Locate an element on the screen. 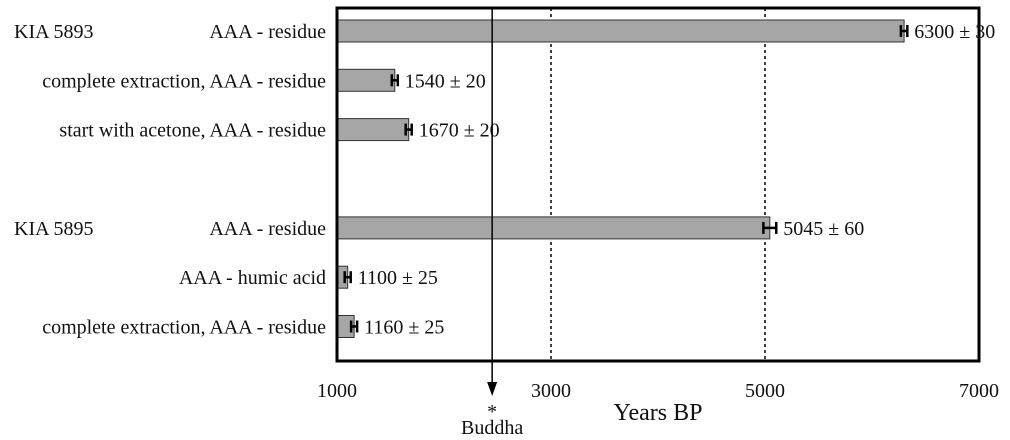 This screenshot has height=440, width=1010. category-label: start with acetone, AAA - residue is located at coordinates (192, 131).